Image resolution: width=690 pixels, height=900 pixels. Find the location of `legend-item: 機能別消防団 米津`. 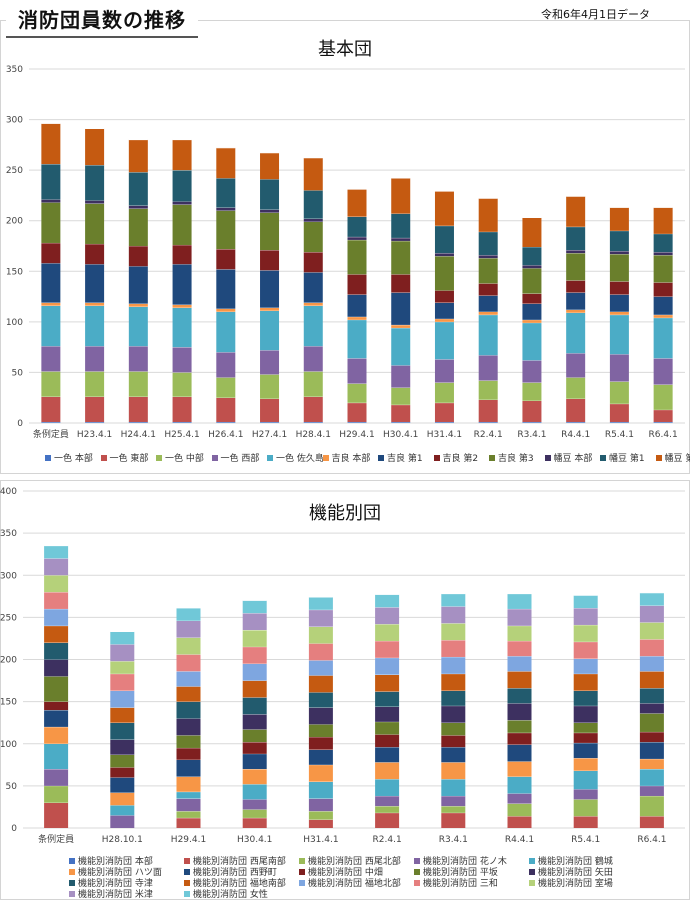

legend-item: 機能別消防団 米津 is located at coordinates (111, 893).